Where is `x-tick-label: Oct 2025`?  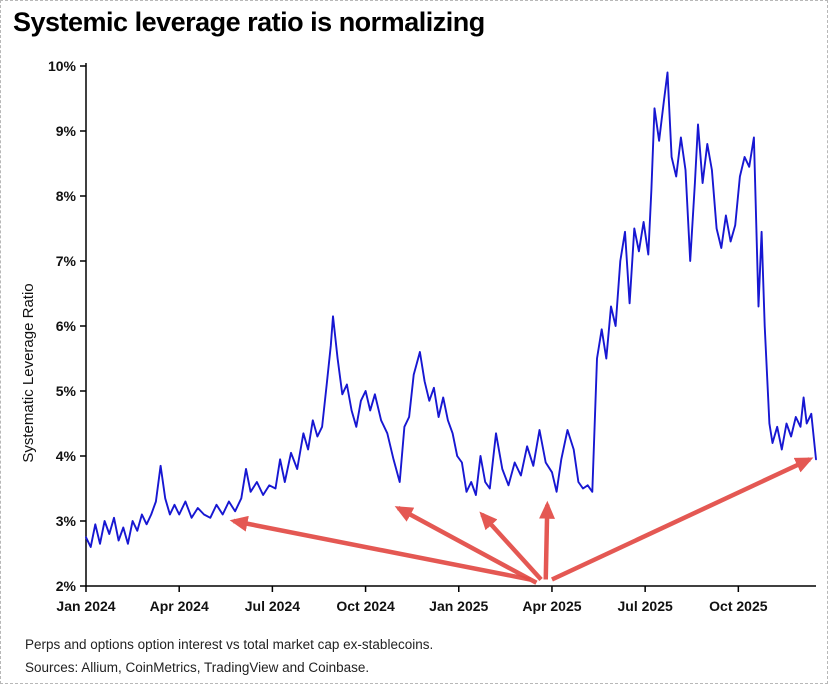 x-tick-label: Oct 2025 is located at coordinates (738, 606).